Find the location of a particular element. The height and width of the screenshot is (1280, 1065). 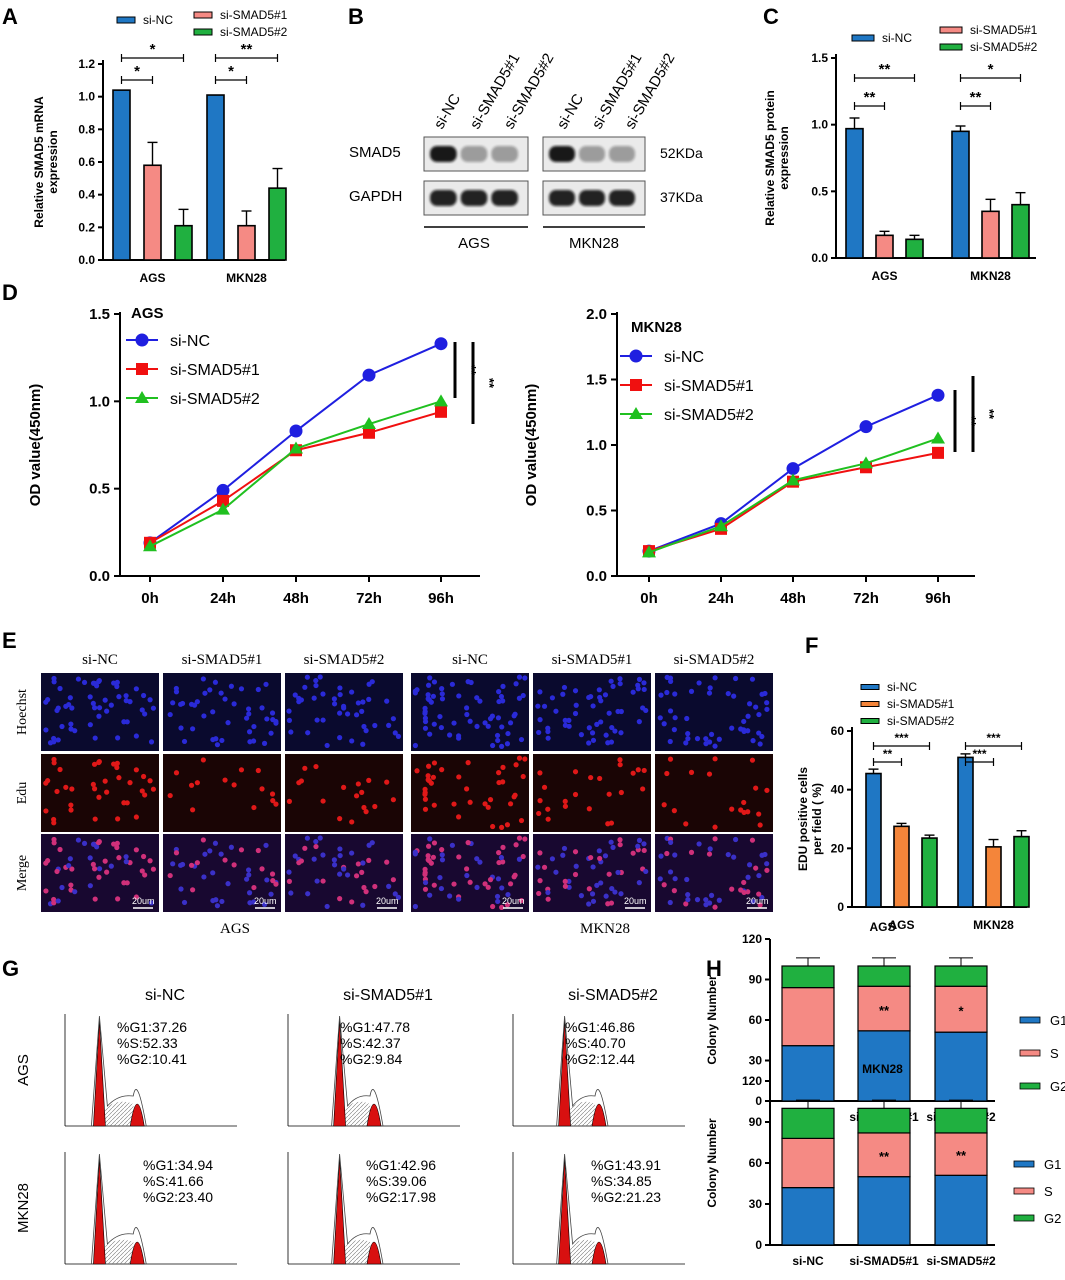

scale-bar-label: 20um is located at coordinates (143, 901).